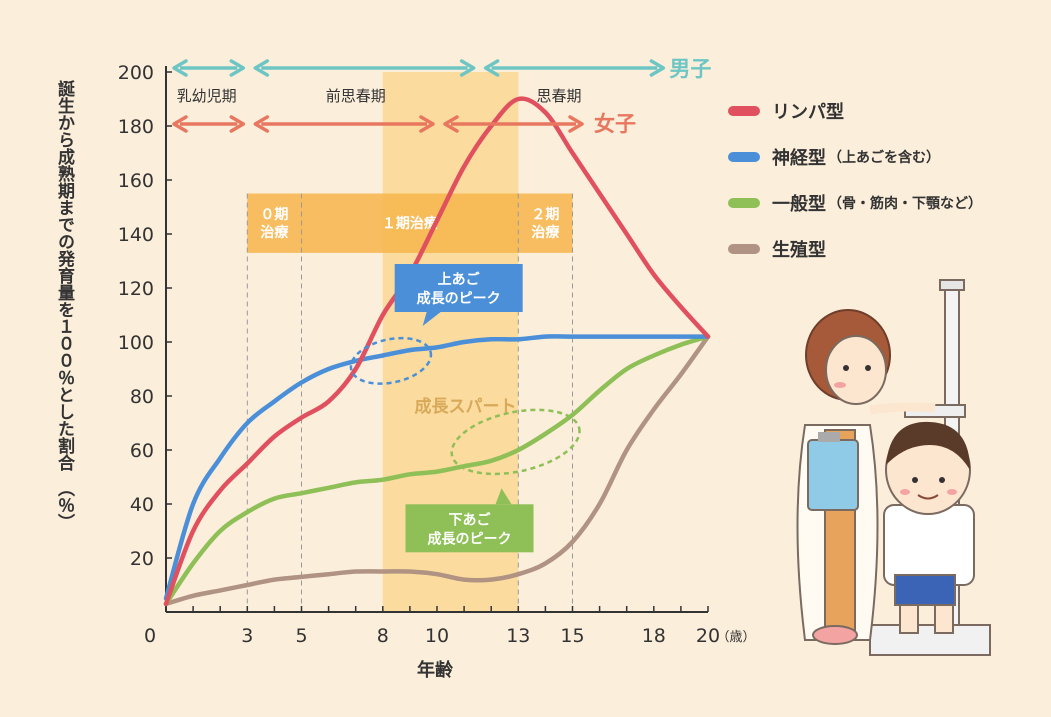  I want to click on callout-text: 下あご, so click(470, 519).